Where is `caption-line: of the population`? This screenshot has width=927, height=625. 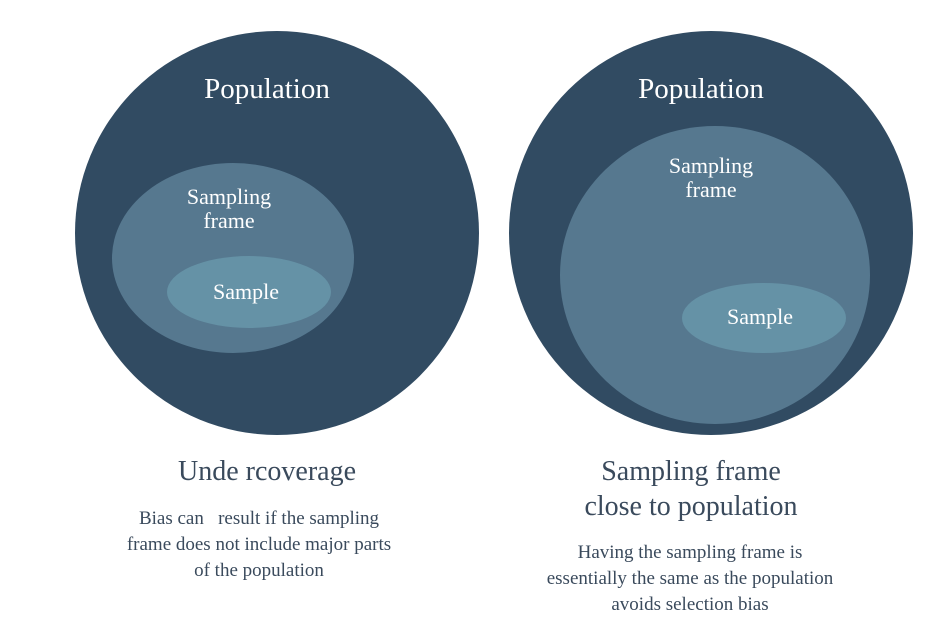
caption-line: of the population is located at coordinates (259, 570).